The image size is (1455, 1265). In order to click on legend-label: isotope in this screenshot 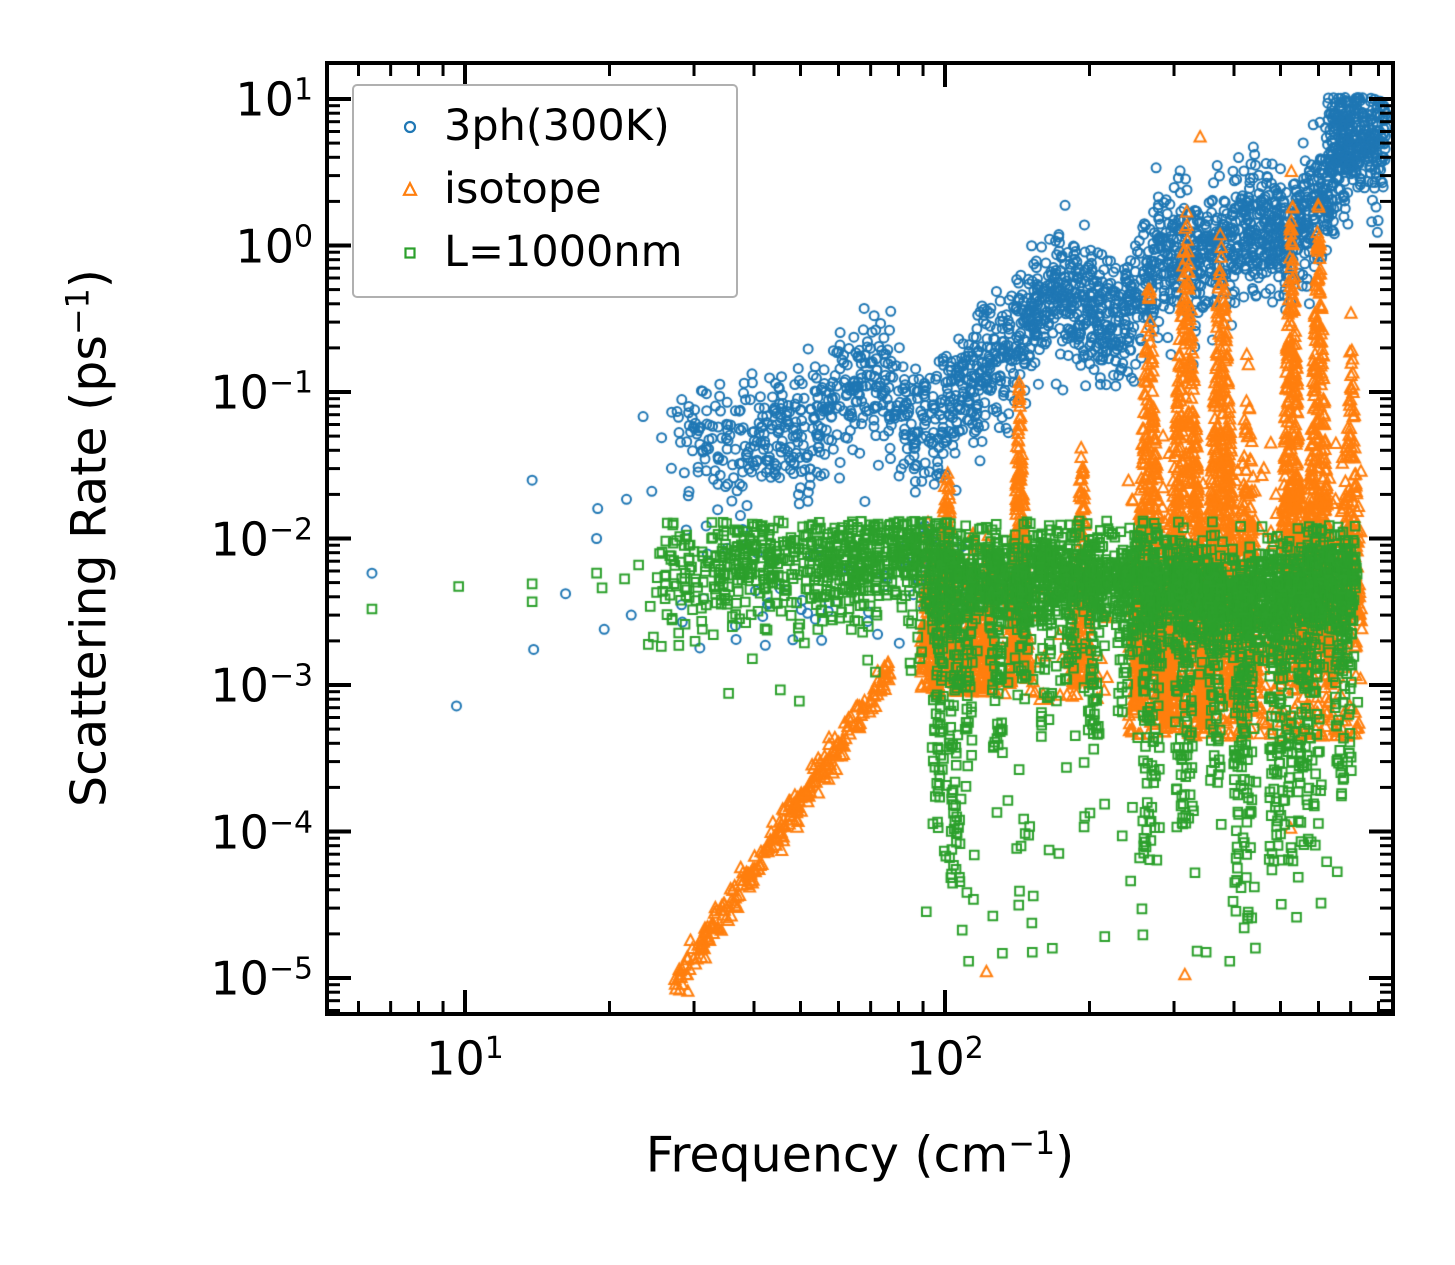, I will do `click(523, 189)`.